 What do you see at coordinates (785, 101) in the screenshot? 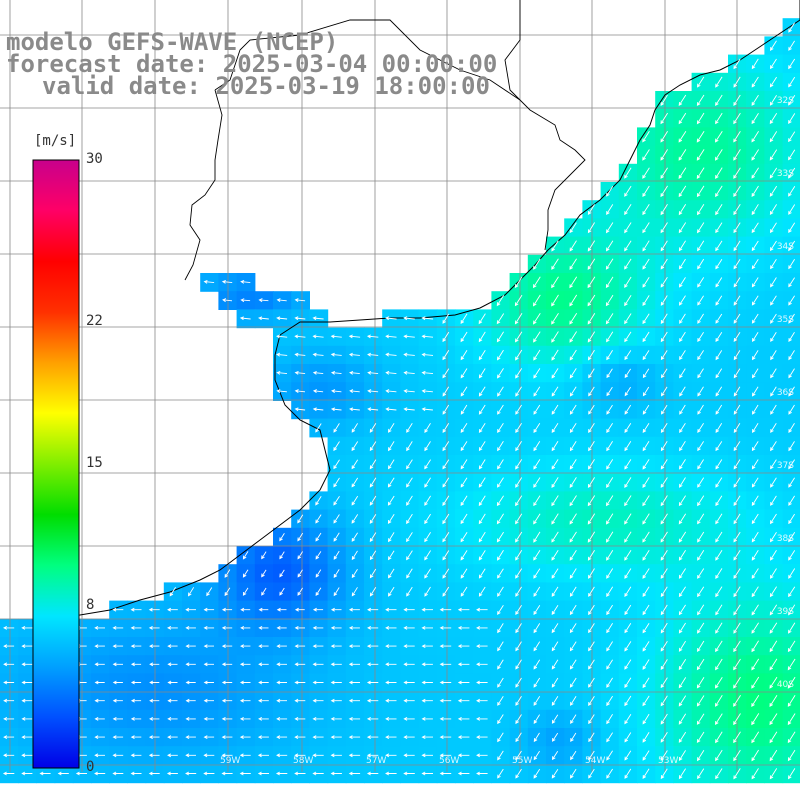
I see `latitude-label: 32S` at bounding box center [785, 101].